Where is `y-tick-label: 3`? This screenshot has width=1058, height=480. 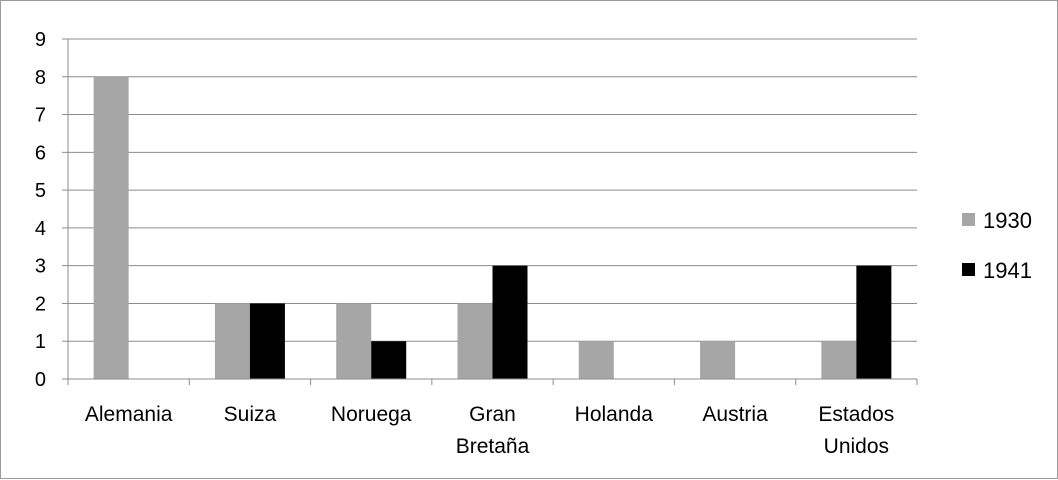
y-tick-label: 3 is located at coordinates (40, 267).